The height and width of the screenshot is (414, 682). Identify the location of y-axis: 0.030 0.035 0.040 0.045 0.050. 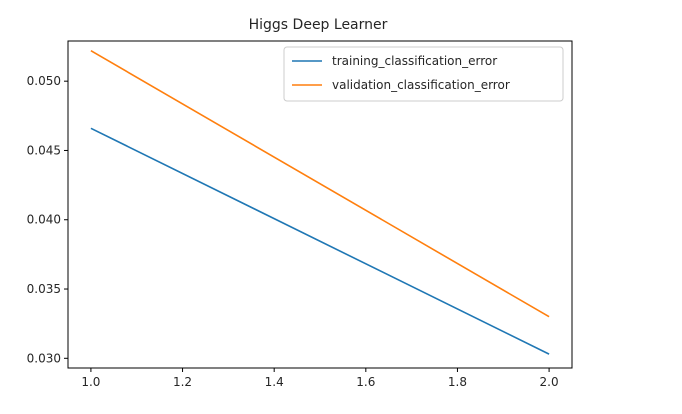
(47, 219).